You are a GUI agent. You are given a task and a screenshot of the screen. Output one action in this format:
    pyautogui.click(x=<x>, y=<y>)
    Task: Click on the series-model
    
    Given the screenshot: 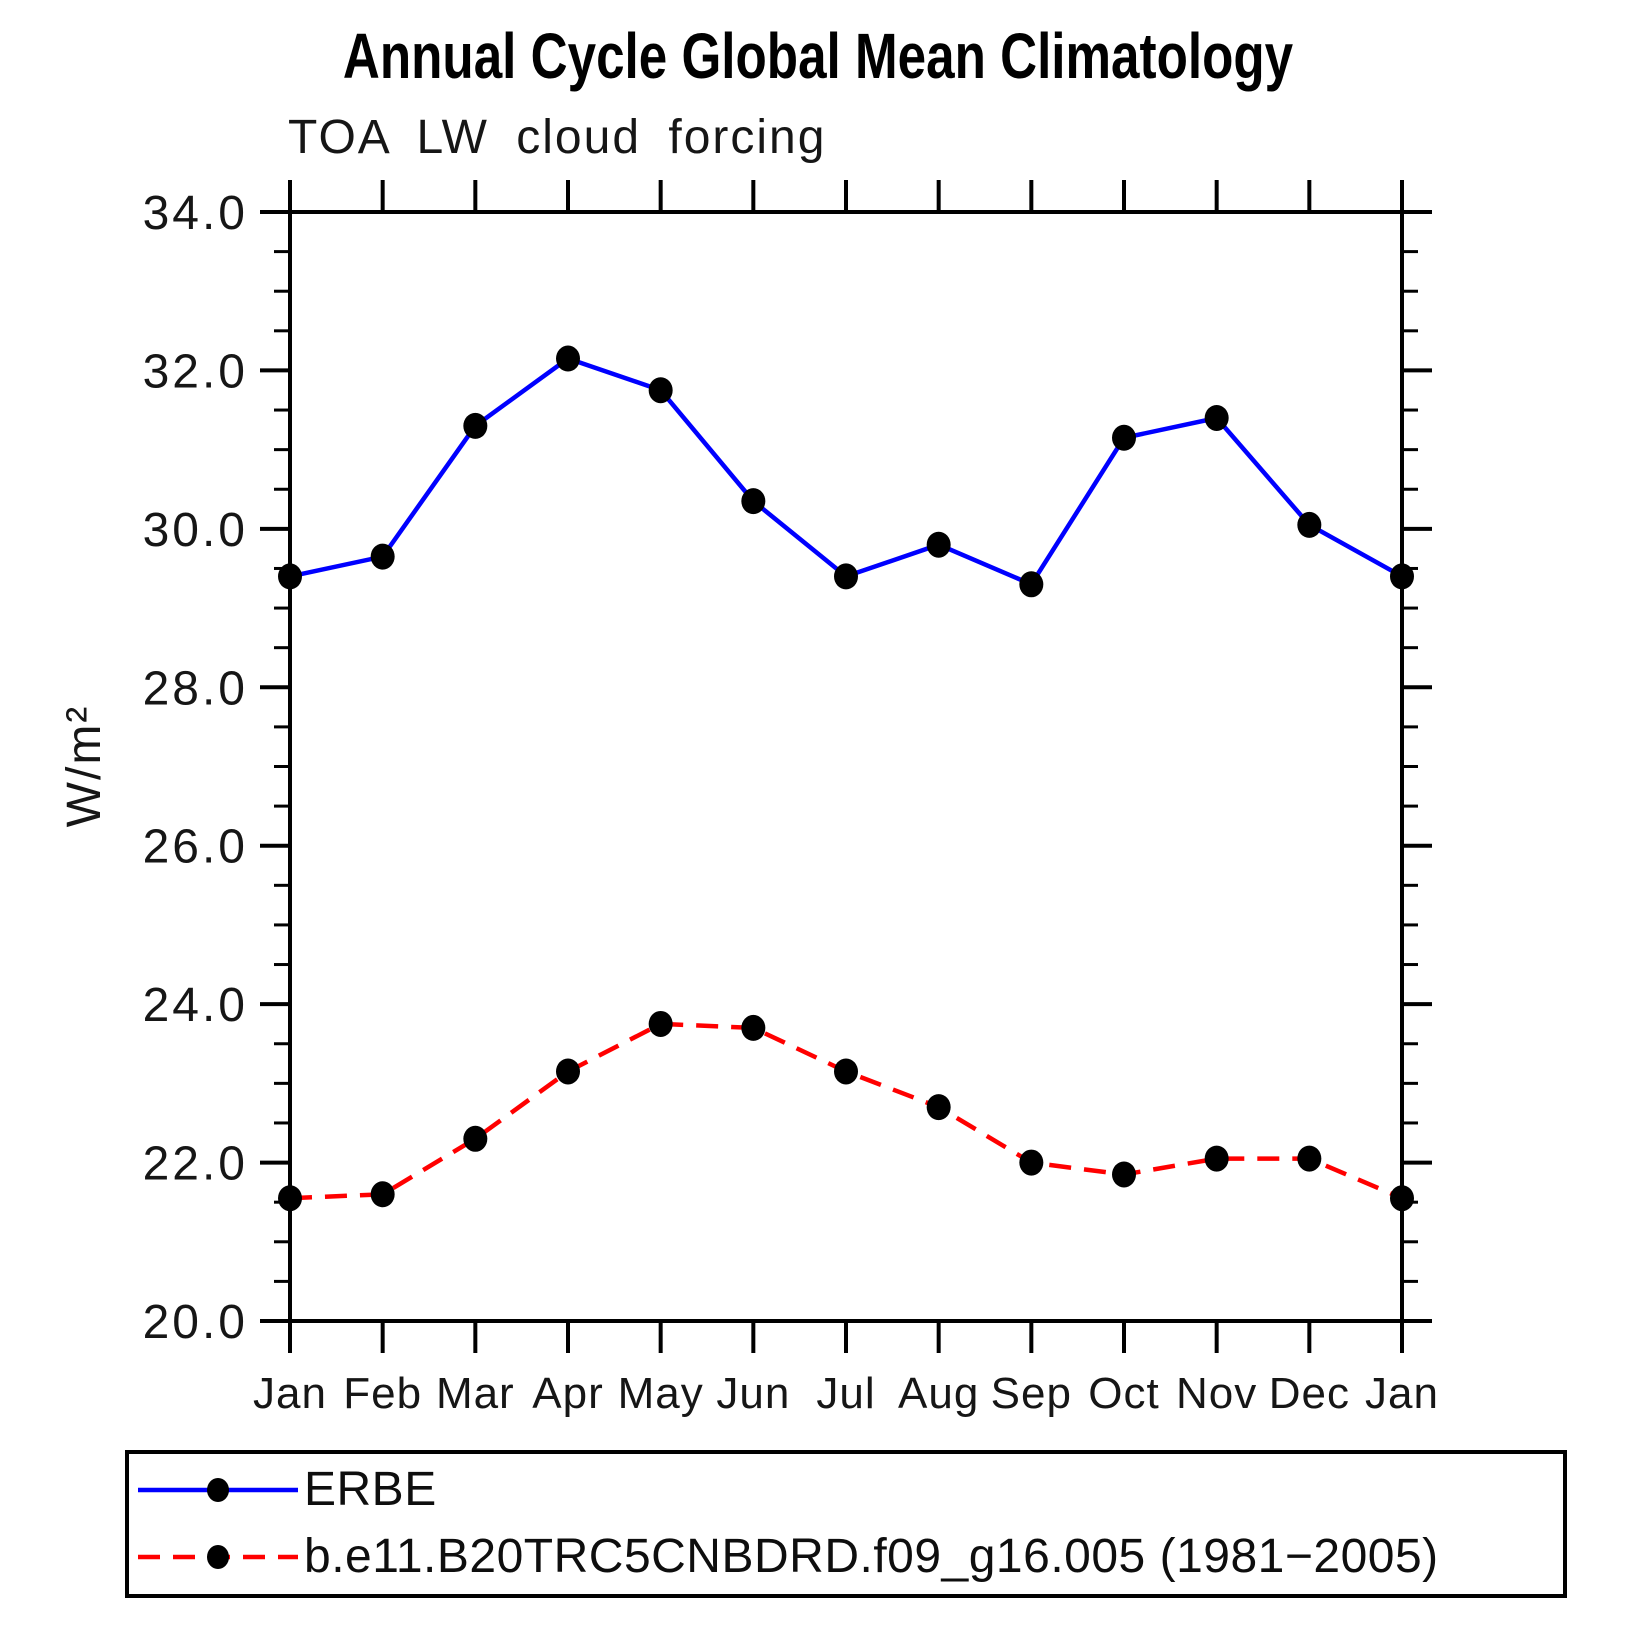 What is the action you would take?
    pyautogui.click(x=846, y=1111)
    